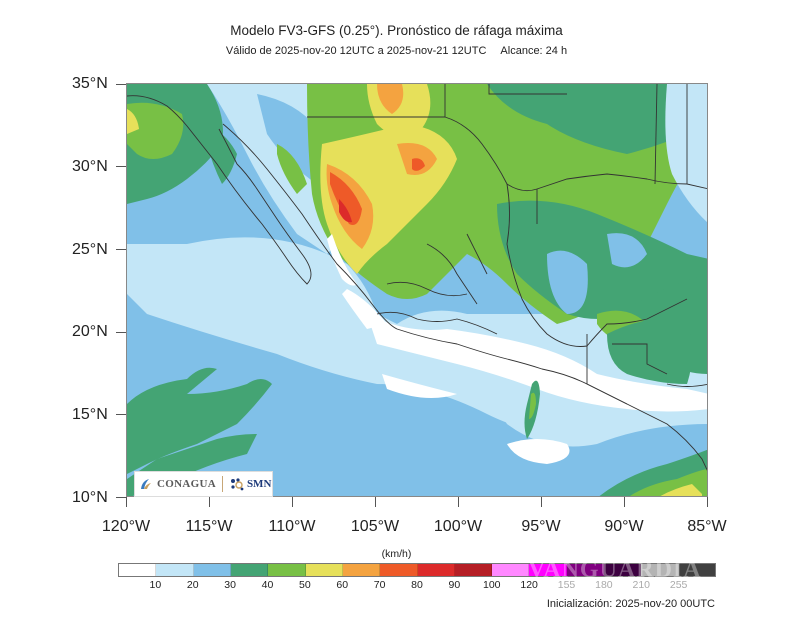  Describe the element at coordinates (90, 331) in the screenshot. I see `lat-label: 20°N` at that location.